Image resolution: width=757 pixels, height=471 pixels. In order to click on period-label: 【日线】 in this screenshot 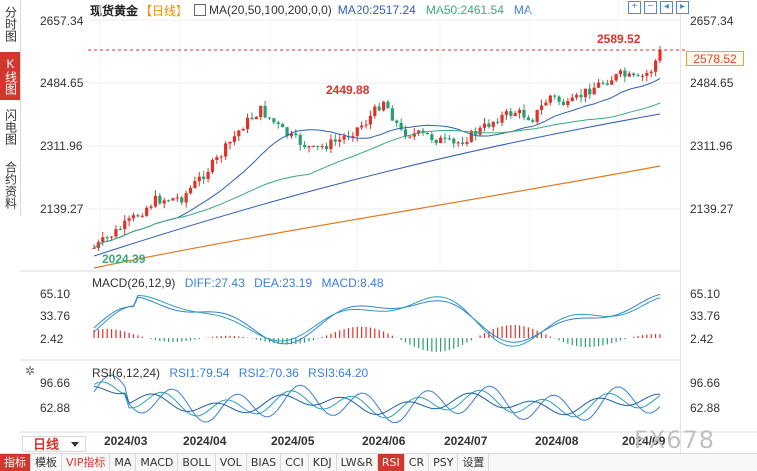, I will do `click(164, 10)`.